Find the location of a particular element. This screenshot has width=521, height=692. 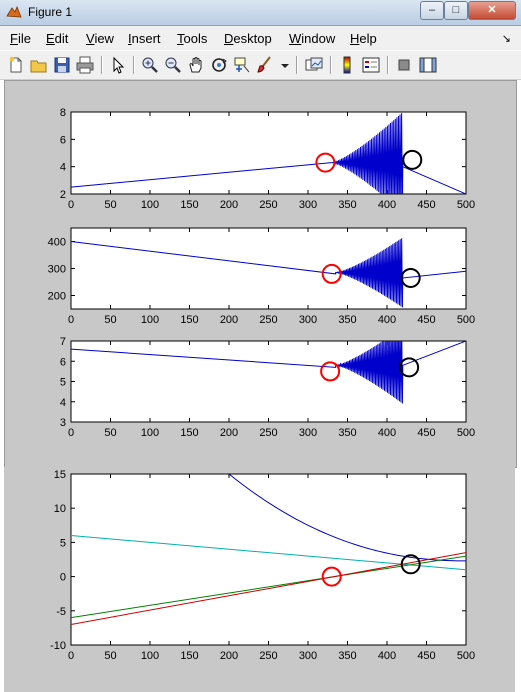

y-tick-label: 300 is located at coordinates (57, 270).